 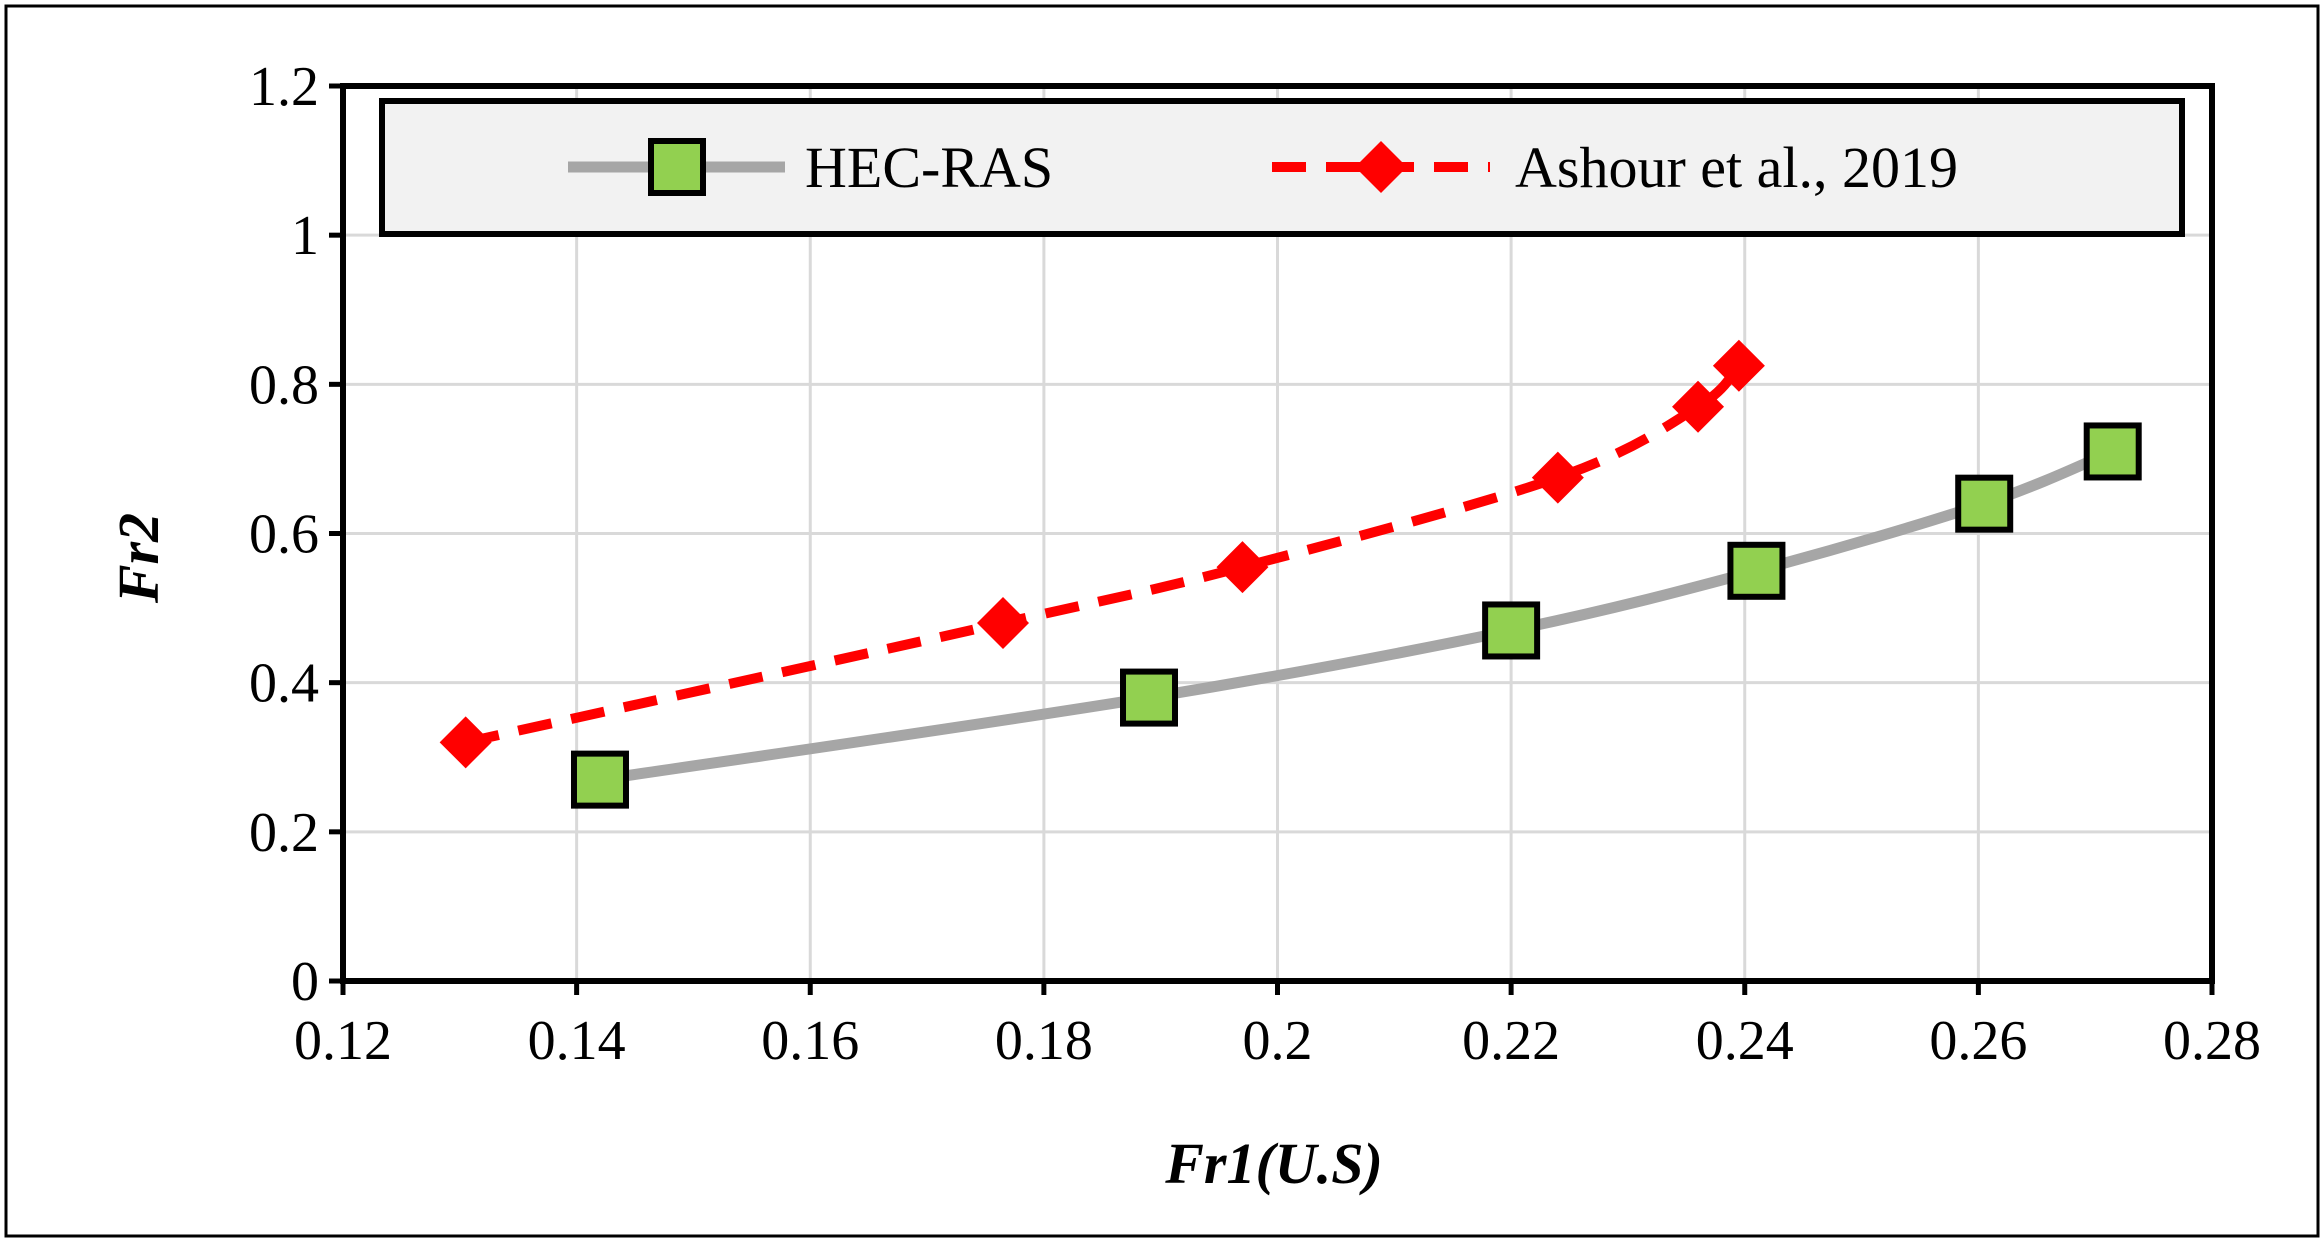 I want to click on x-tick-label: 0.22, so click(x=1511, y=1041).